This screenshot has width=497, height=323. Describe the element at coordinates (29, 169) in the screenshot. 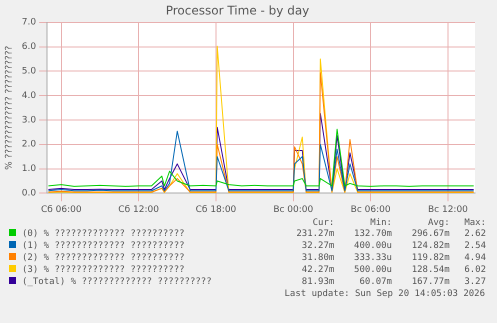

I see `y-tick-label: 1.0` at that location.